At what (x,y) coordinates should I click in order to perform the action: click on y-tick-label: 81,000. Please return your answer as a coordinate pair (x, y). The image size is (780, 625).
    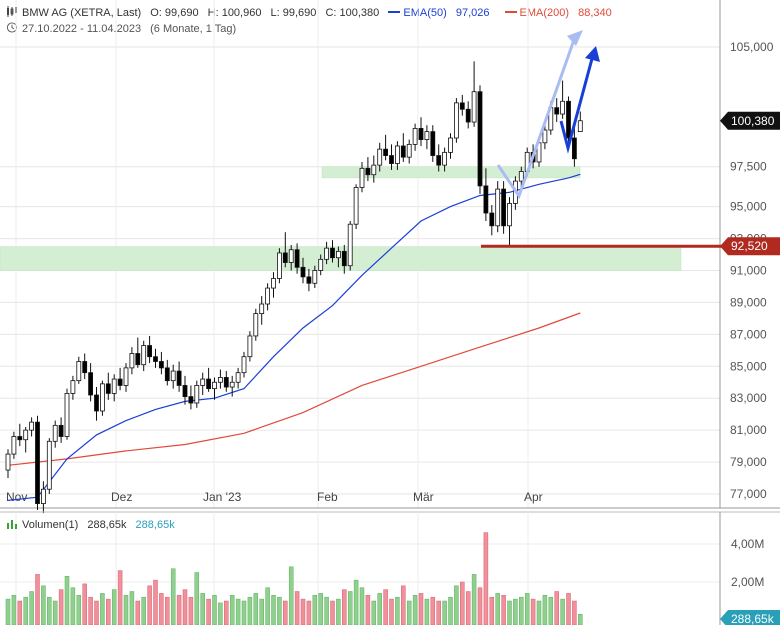
    Looking at the image, I should click on (748, 430).